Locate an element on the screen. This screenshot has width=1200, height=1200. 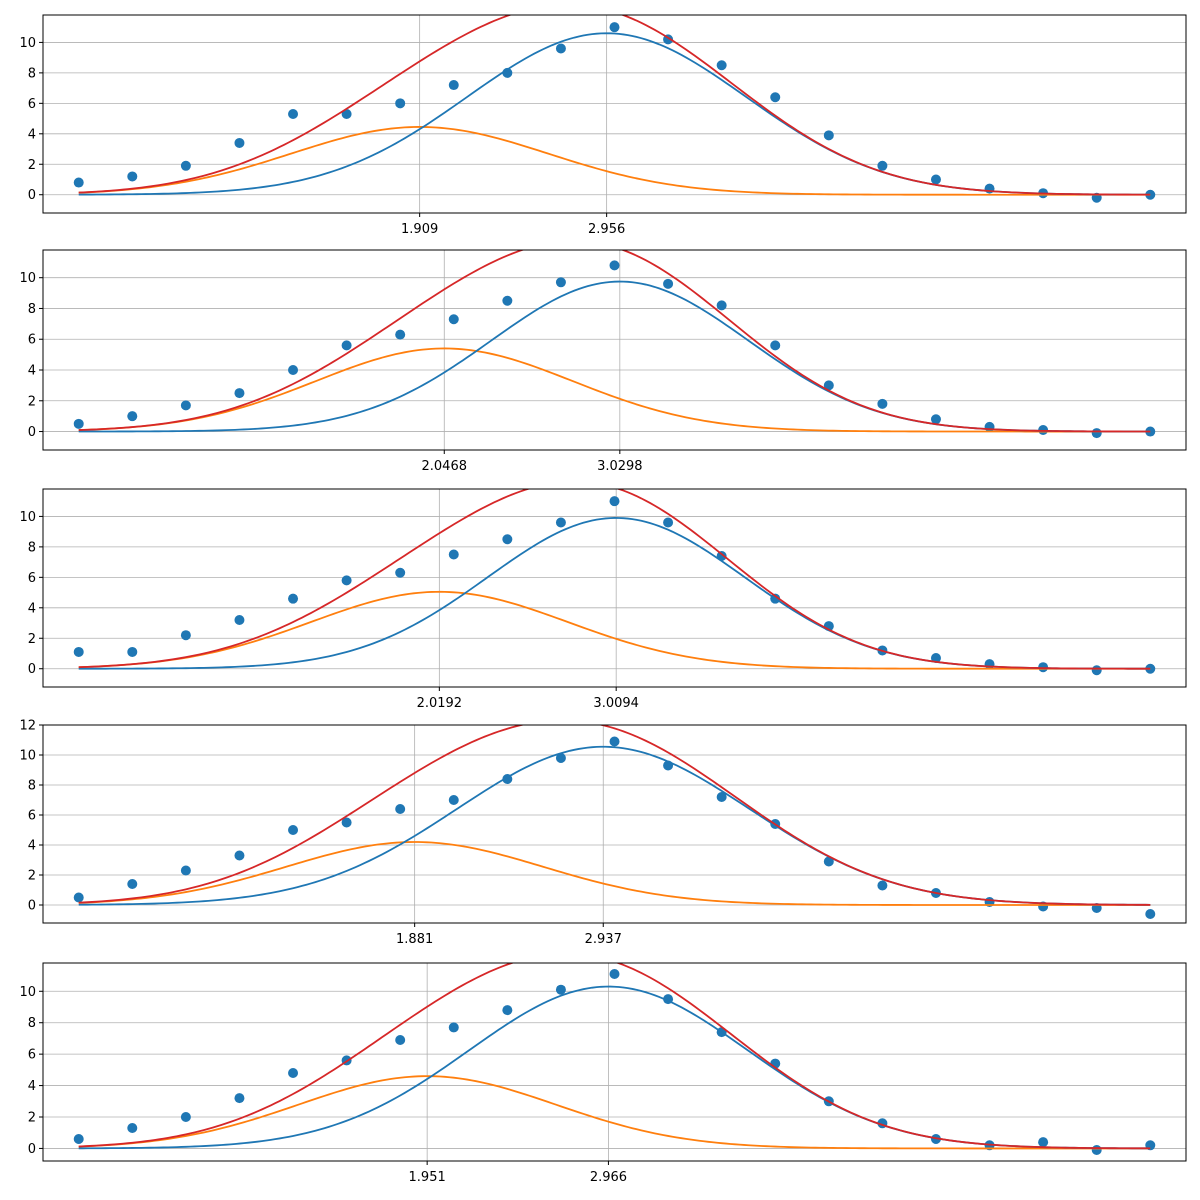
x-tick-label: 2.0468 is located at coordinates (445, 466).